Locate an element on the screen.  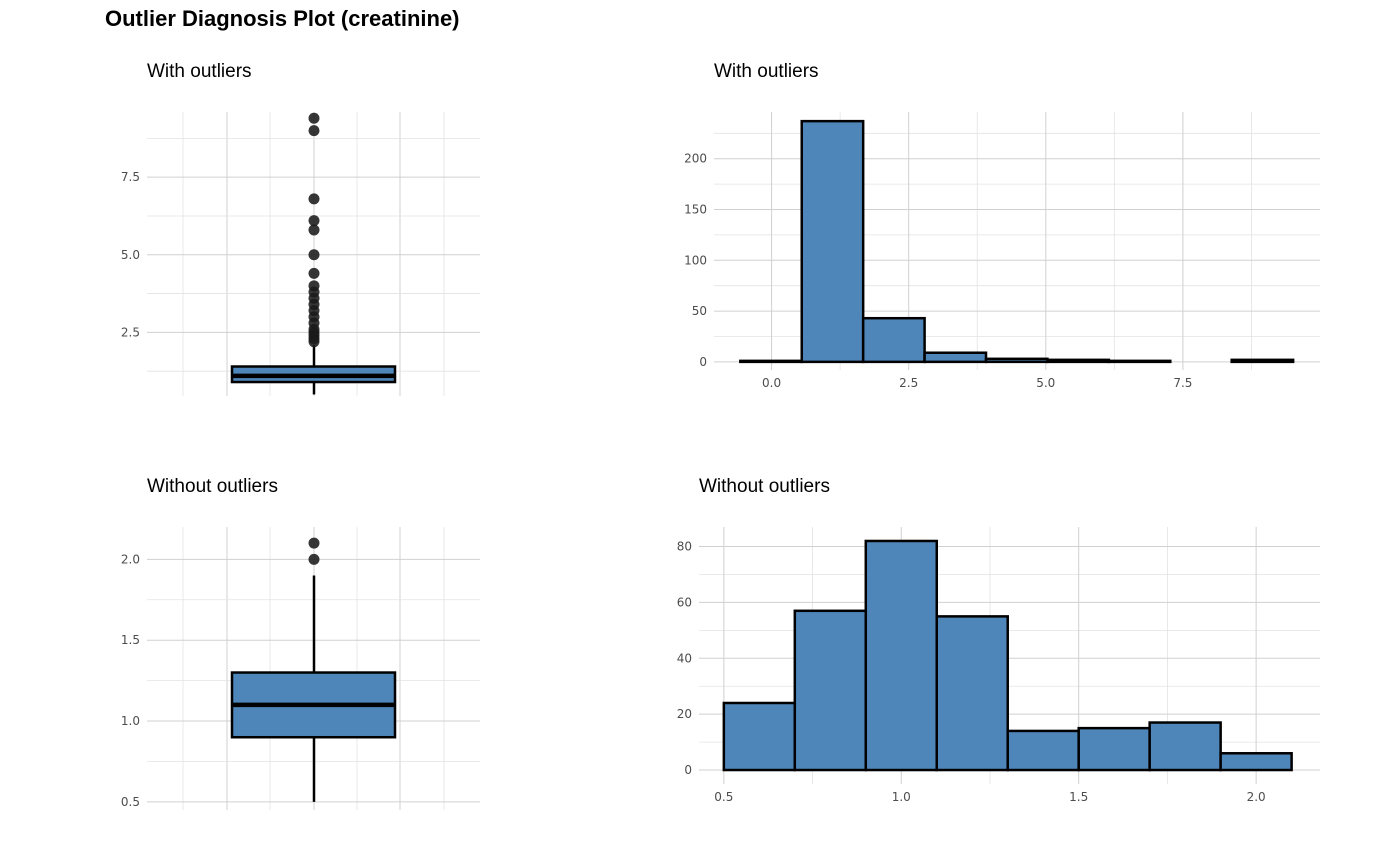
y-tick-label: 40 is located at coordinates (684, 658).